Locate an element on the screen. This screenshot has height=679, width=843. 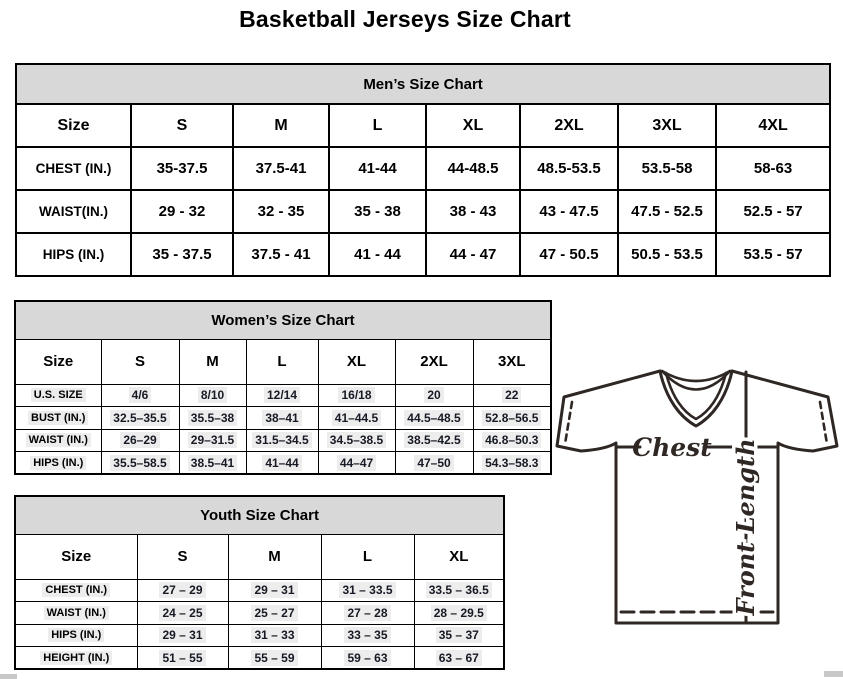
value-cell: 55 – 59 is located at coordinates (274, 658).